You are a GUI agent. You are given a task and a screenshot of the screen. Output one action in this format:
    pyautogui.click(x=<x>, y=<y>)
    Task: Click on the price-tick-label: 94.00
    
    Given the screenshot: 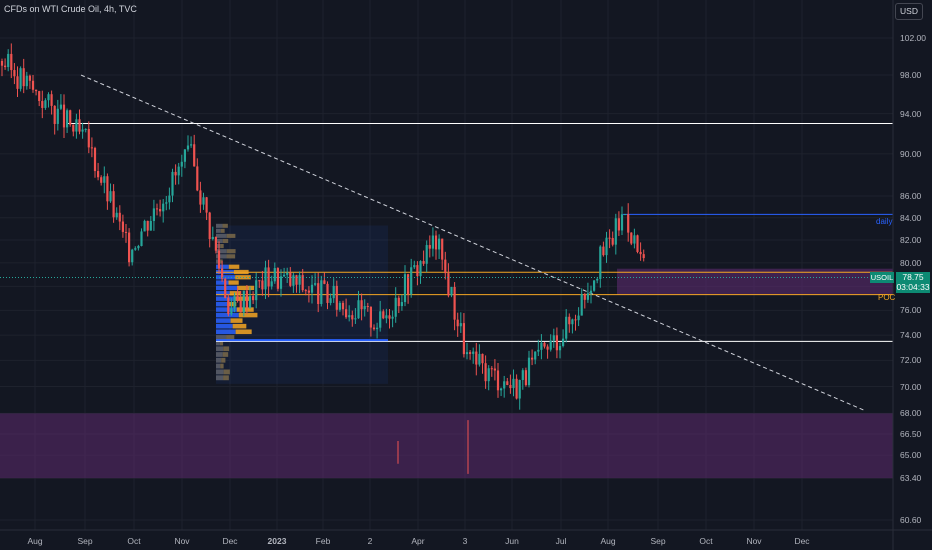 What is the action you would take?
    pyautogui.click(x=911, y=113)
    